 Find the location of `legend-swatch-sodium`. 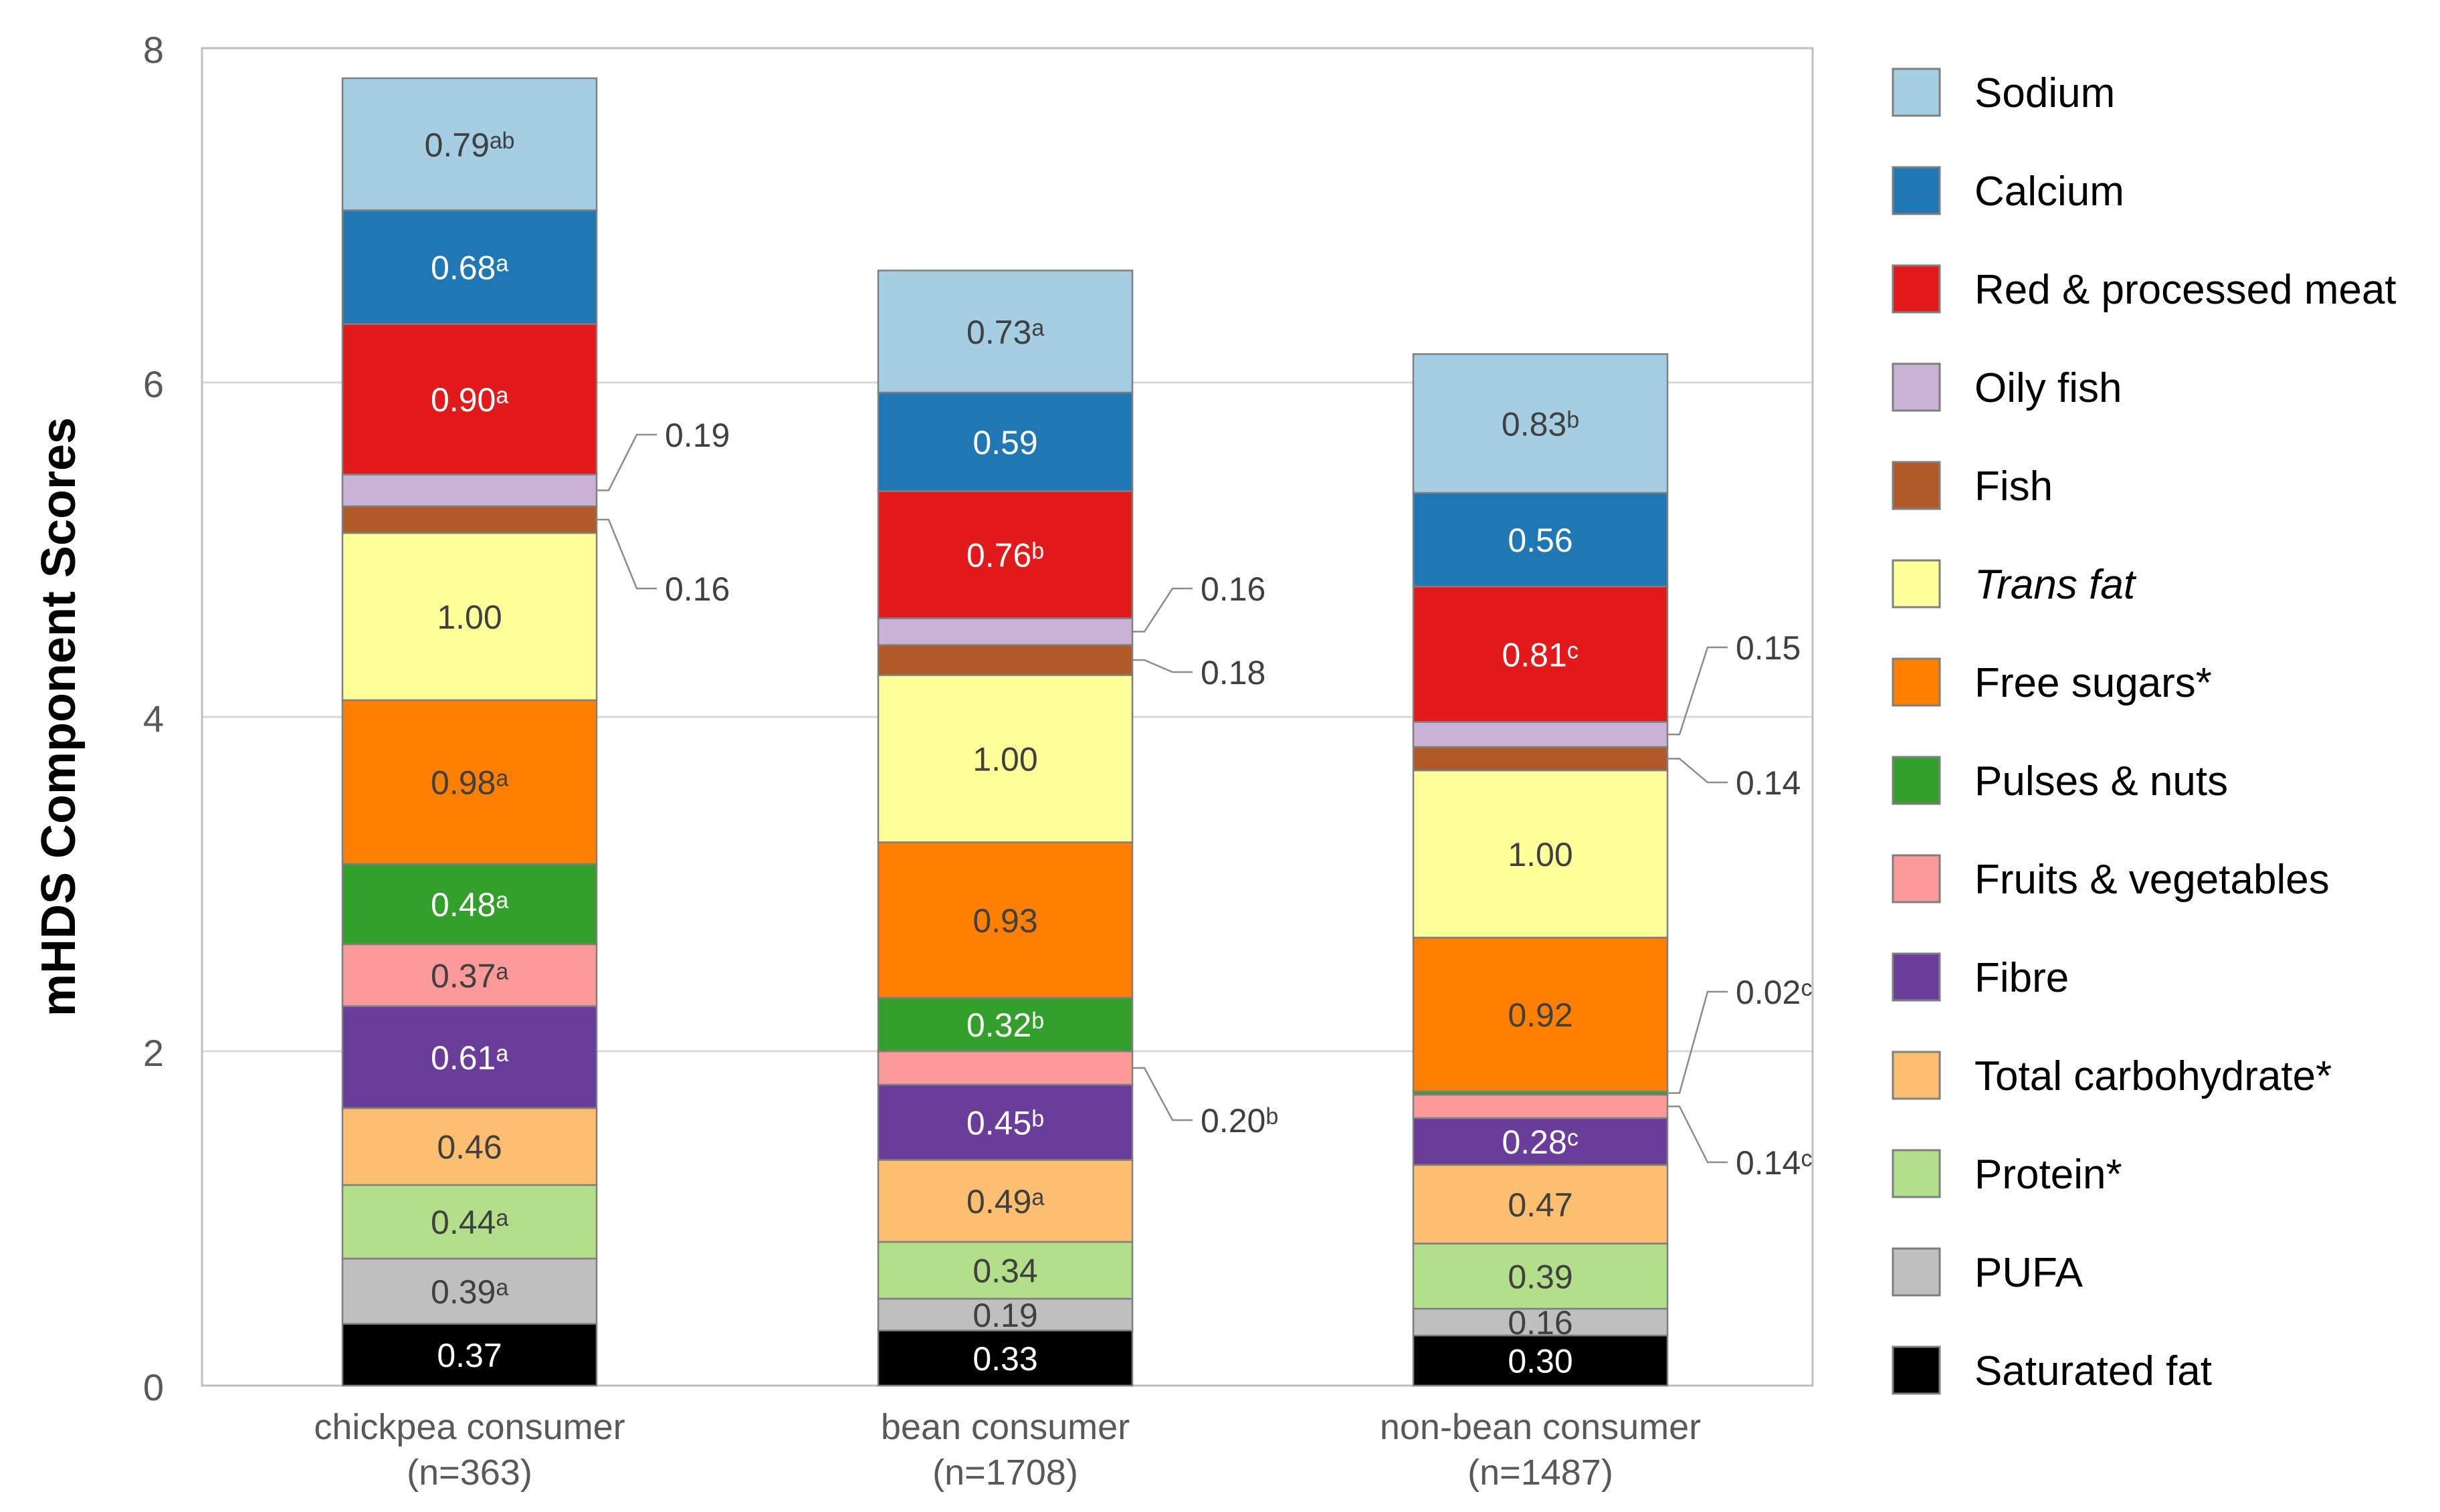

legend-swatch-sodium is located at coordinates (1916, 92).